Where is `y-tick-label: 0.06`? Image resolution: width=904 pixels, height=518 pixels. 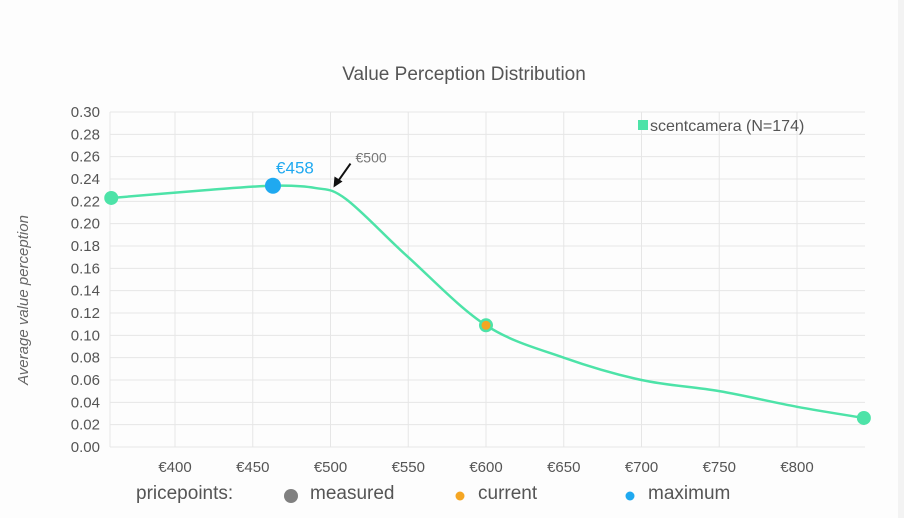 y-tick-label: 0.06 is located at coordinates (85, 380).